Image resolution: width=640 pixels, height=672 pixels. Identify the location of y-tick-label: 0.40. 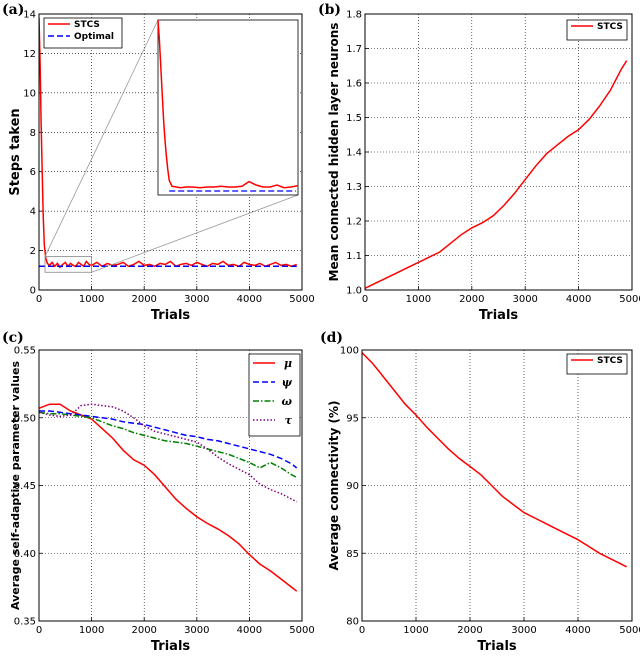
(25, 554).